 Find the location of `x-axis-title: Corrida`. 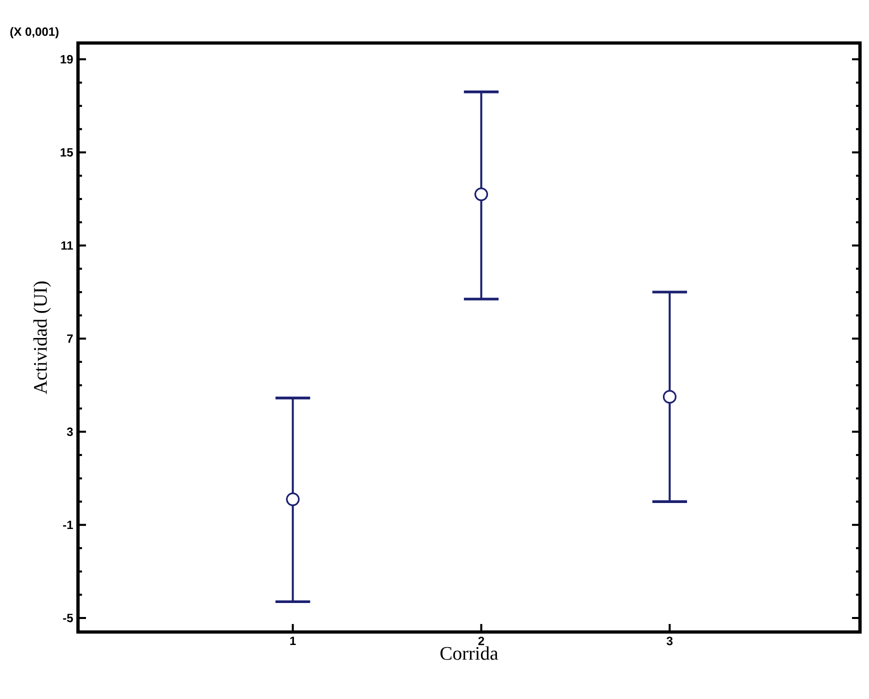

x-axis-title: Corrida is located at coordinates (469, 653).